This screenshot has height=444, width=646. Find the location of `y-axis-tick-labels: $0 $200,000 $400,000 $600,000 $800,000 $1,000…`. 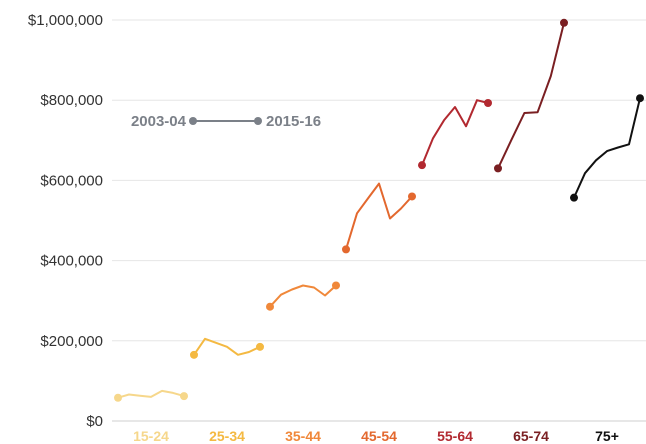

y-axis-tick-labels: $0 $200,000 $400,000 $600,000 $800,000 $1,000… is located at coordinates (65, 221).